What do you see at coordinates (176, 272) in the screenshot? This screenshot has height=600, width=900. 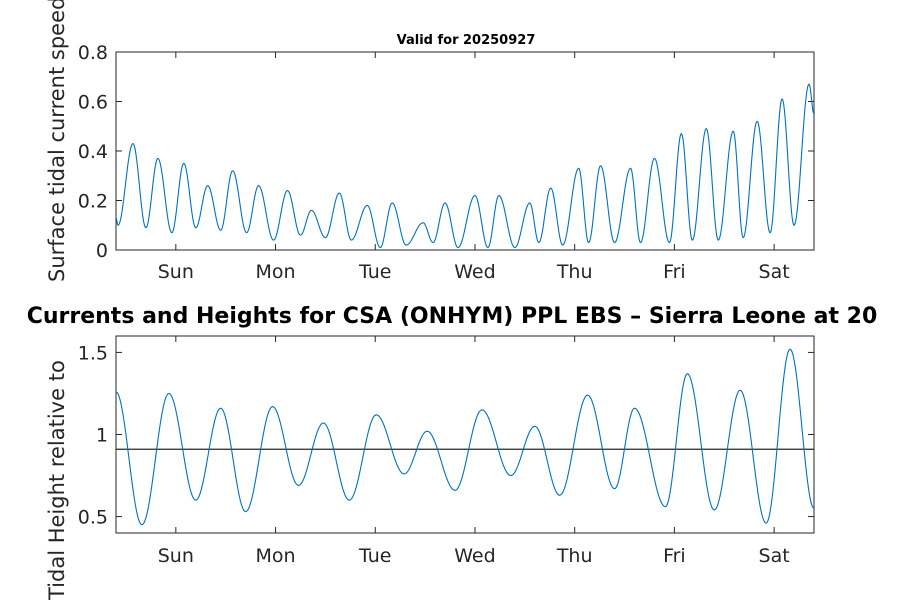 I see `top-x-tick-label: Sun` at bounding box center [176, 272].